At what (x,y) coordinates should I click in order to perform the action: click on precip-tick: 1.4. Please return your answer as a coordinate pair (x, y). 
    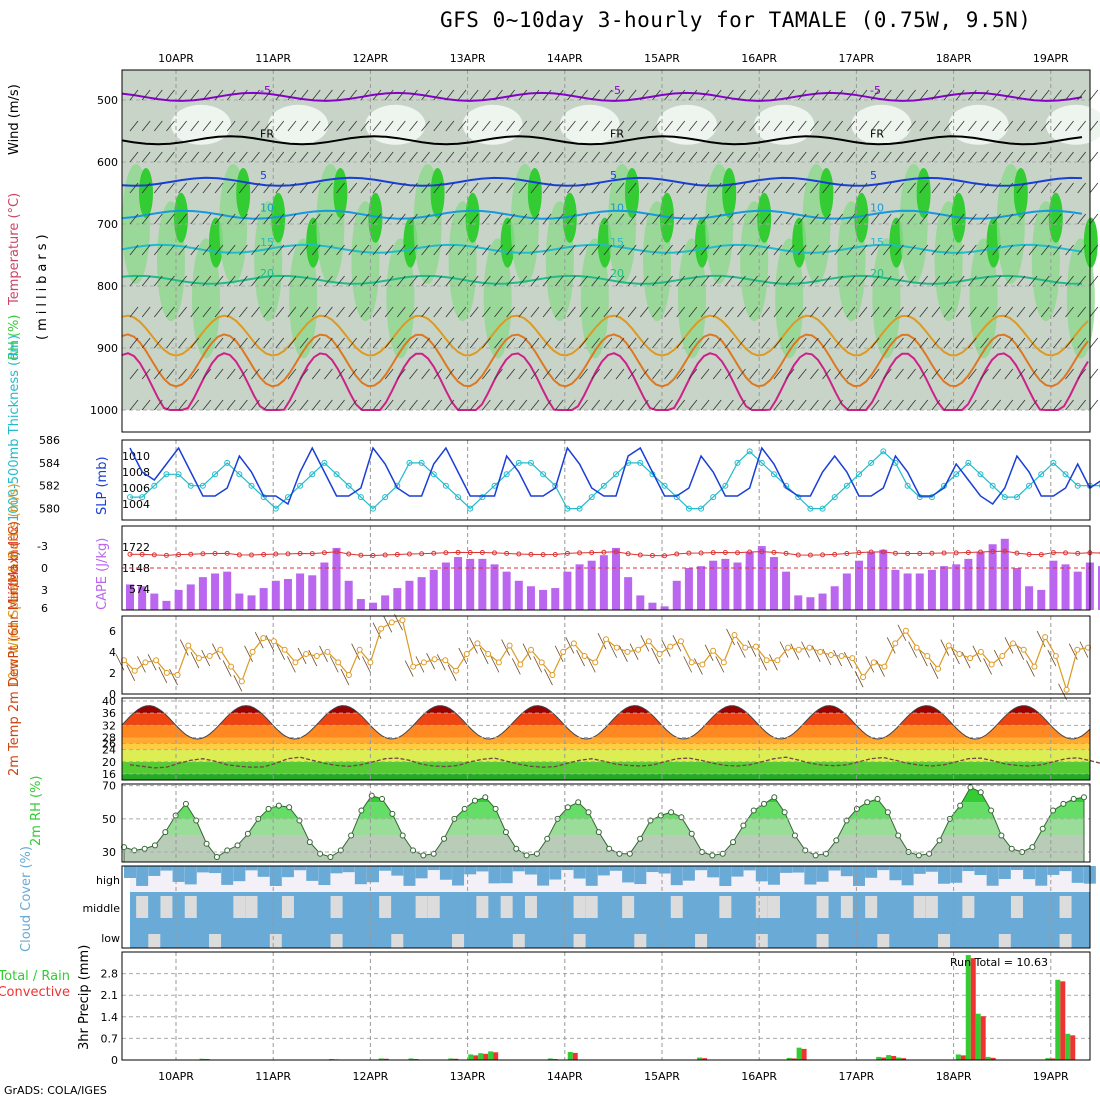
    Looking at the image, I should click on (110, 1017).